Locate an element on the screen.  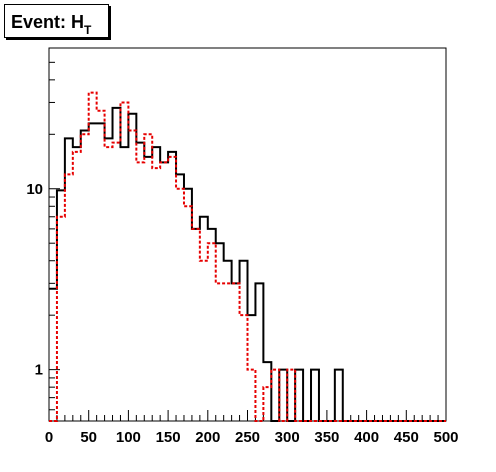
chart-title-box: Event: HT is located at coordinates (56, 21).